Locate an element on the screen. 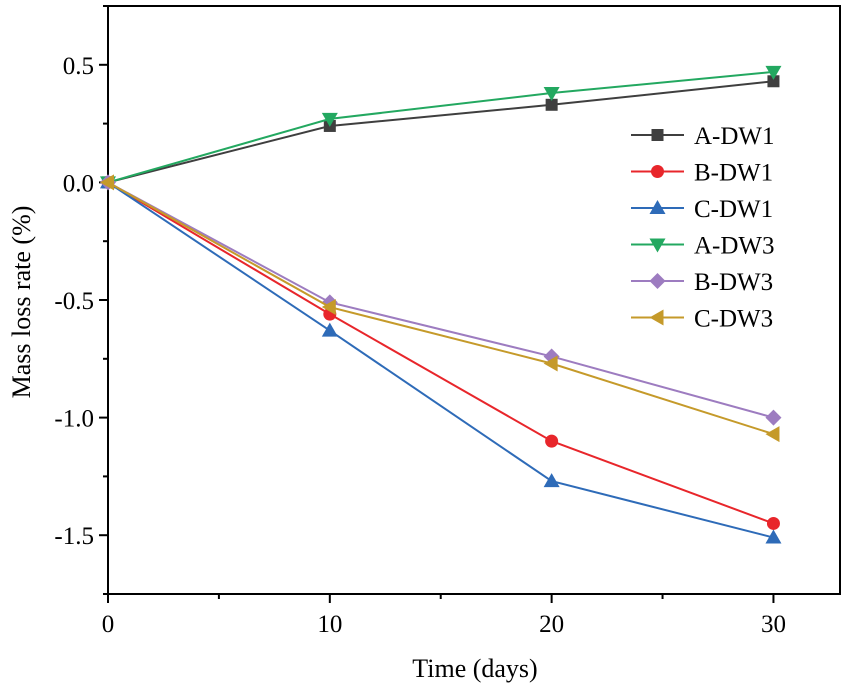  x-tick-label: 0 is located at coordinates (108, 624).